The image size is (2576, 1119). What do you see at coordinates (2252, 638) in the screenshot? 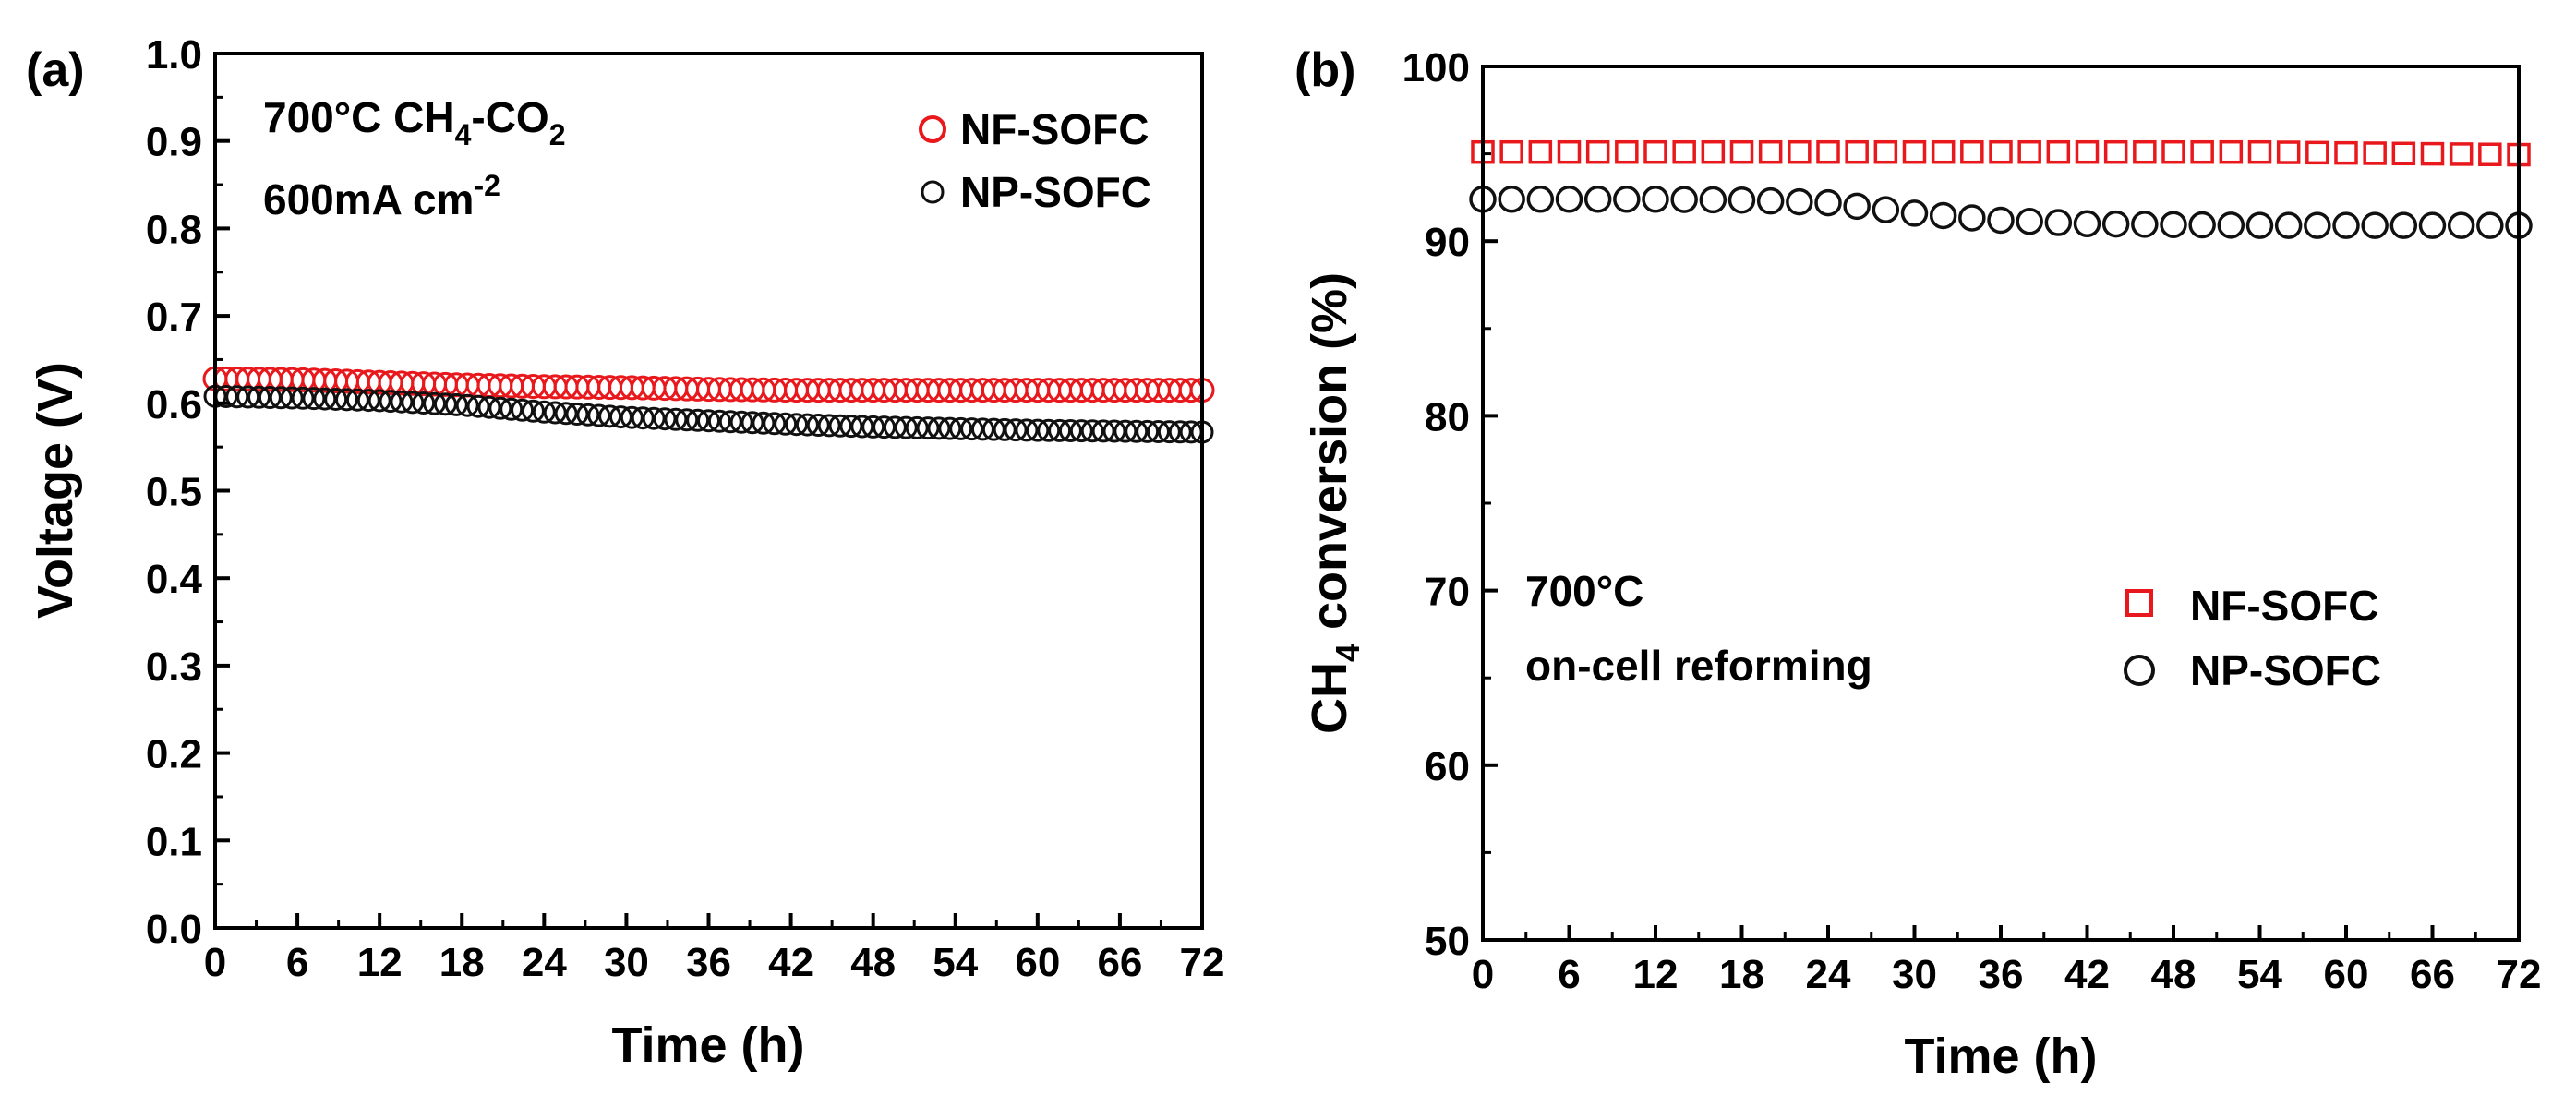
I see `panel-b-legend: NF-SOFC NP-SOFC` at bounding box center [2252, 638].